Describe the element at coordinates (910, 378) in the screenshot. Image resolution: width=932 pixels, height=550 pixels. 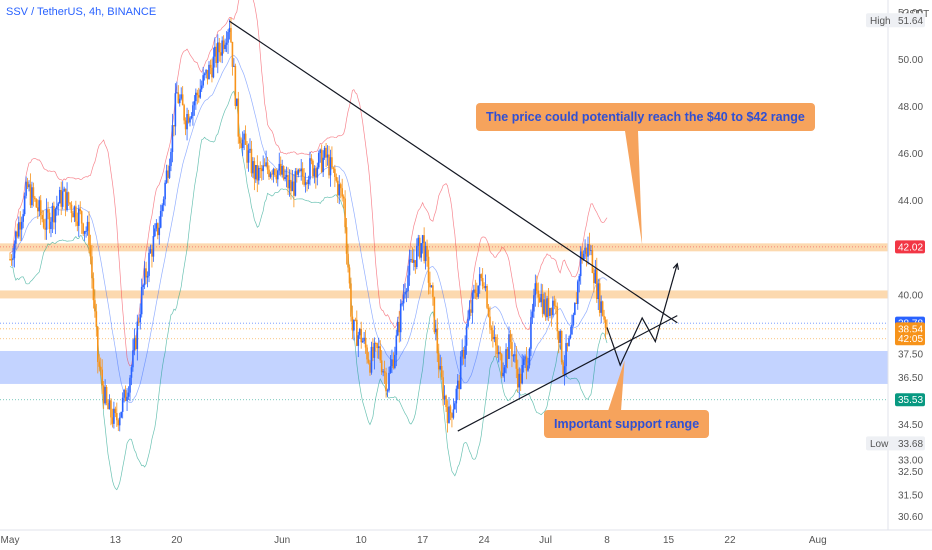
I see `y-tick-8: 36.50` at that location.